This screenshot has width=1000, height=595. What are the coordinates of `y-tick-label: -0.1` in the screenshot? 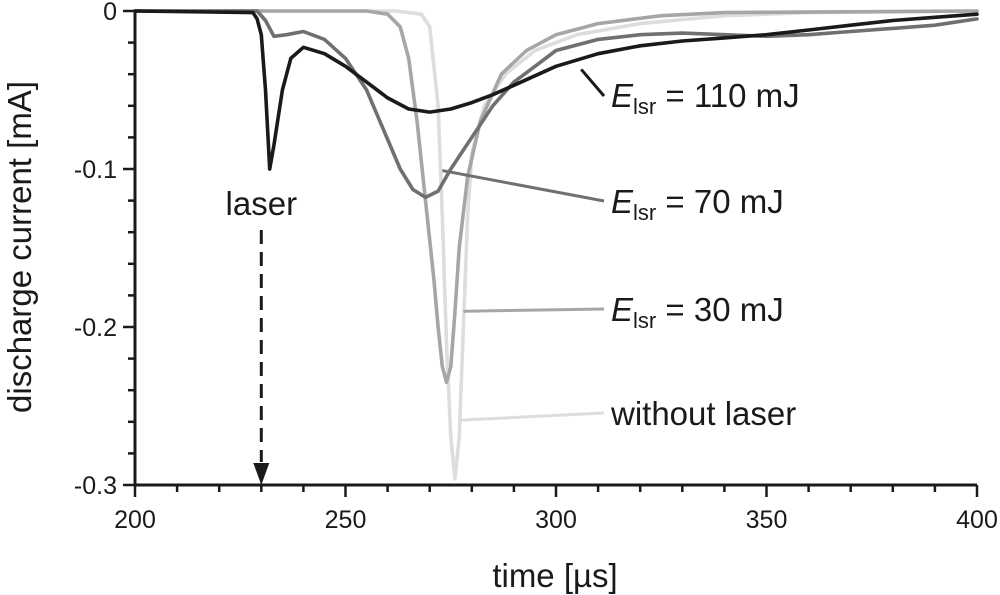 It's located at (95, 170).